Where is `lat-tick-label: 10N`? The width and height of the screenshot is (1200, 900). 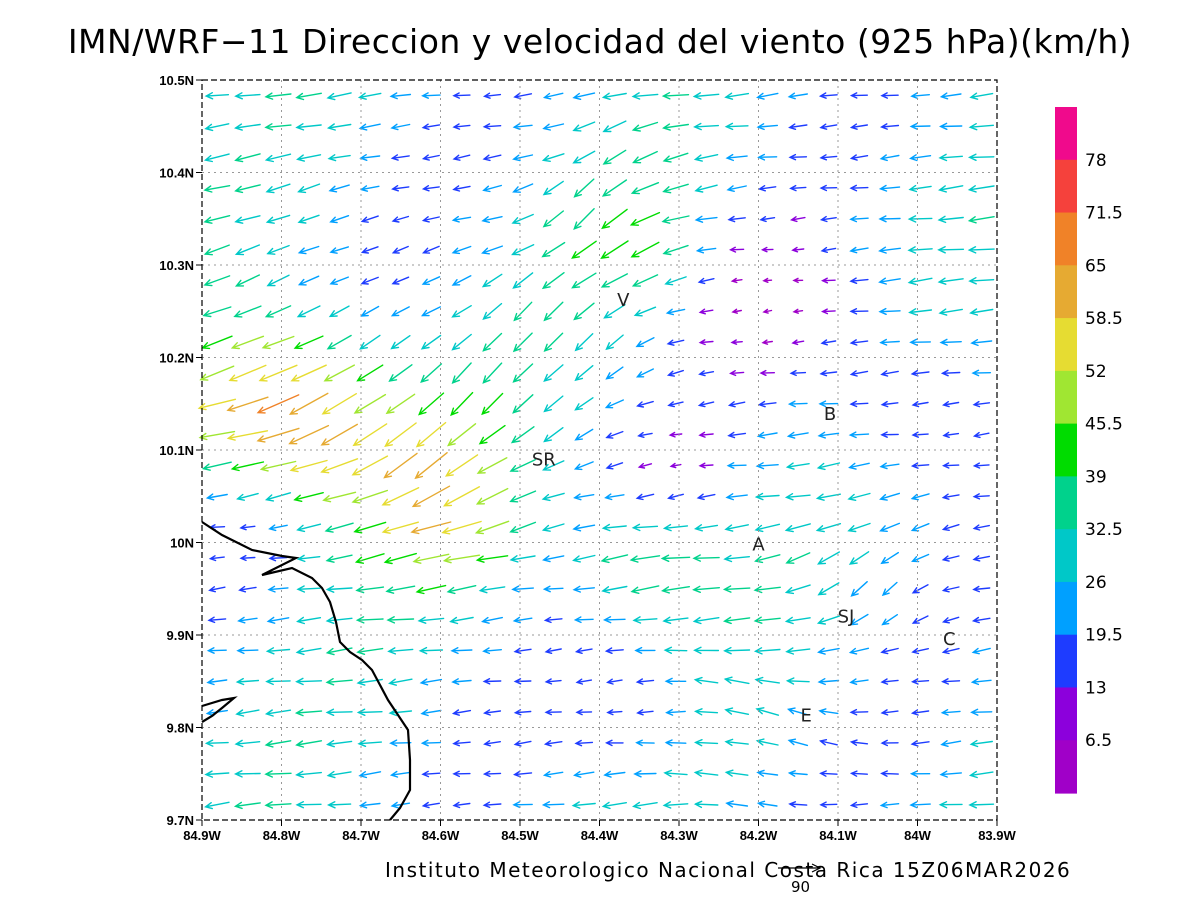 lat-tick-label: 10N is located at coordinates (182, 543).